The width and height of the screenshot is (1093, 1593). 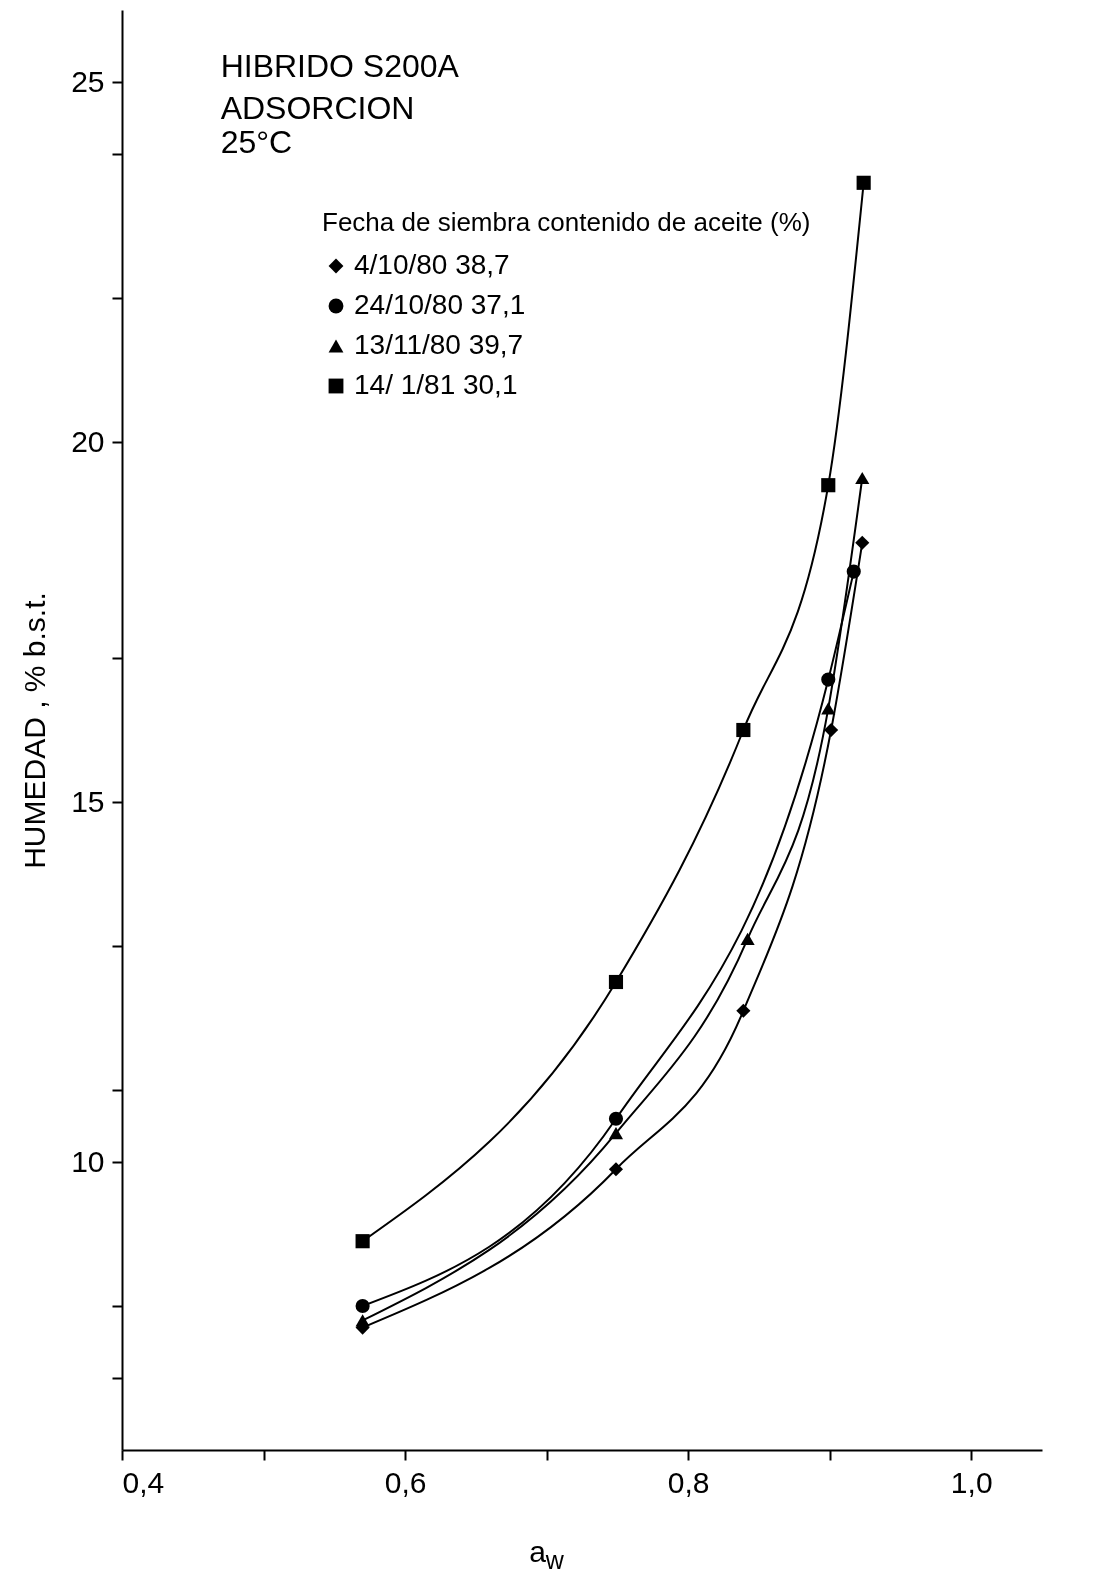 What do you see at coordinates (88, 1161) in the screenshot?
I see `y-tick-label: 10` at bounding box center [88, 1161].